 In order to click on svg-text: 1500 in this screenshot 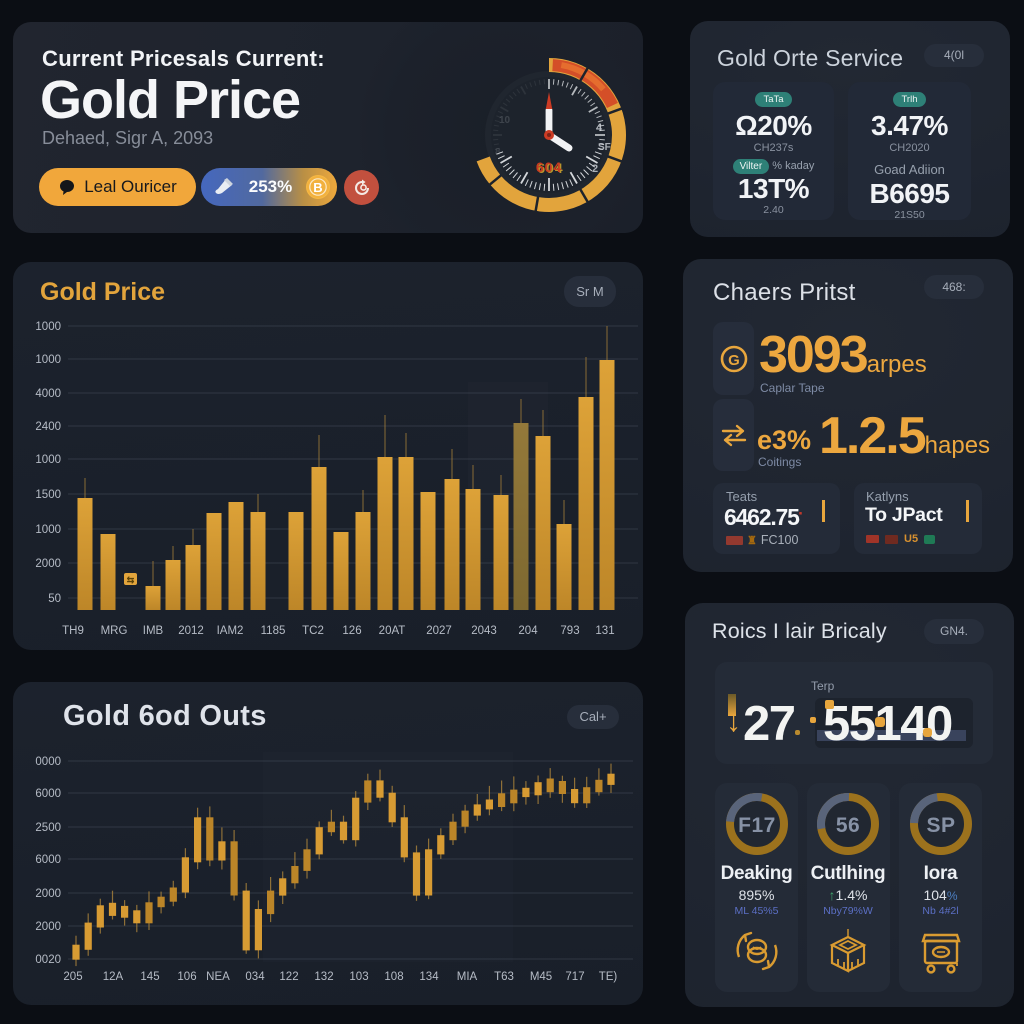, I will do `click(48, 495)`.